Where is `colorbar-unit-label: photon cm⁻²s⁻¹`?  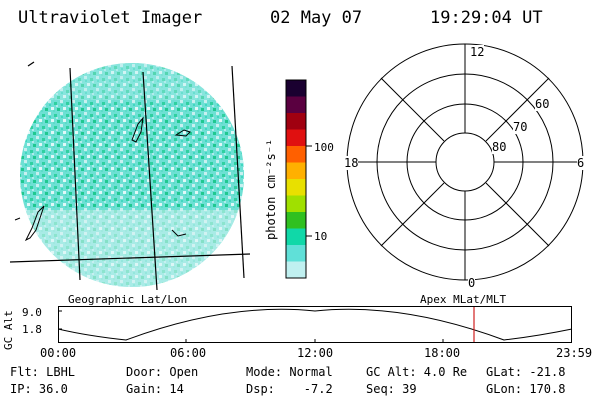 colorbar-unit-label: photon cm⁻²s⁻¹ is located at coordinates (271, 189).